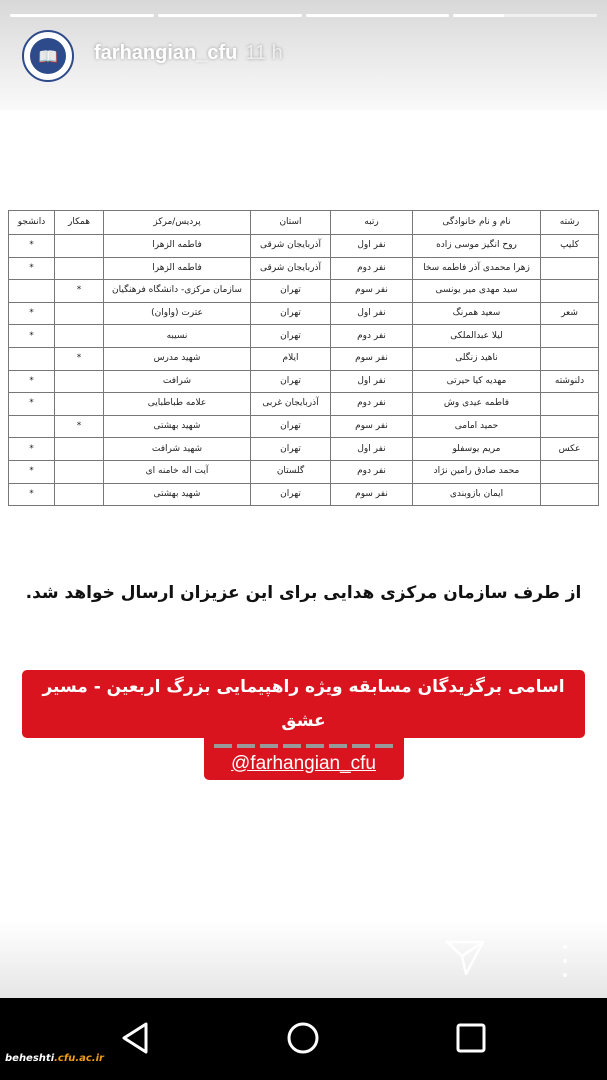  I want to click on table-cell: آذربایجان شرقی, so click(290, 268).